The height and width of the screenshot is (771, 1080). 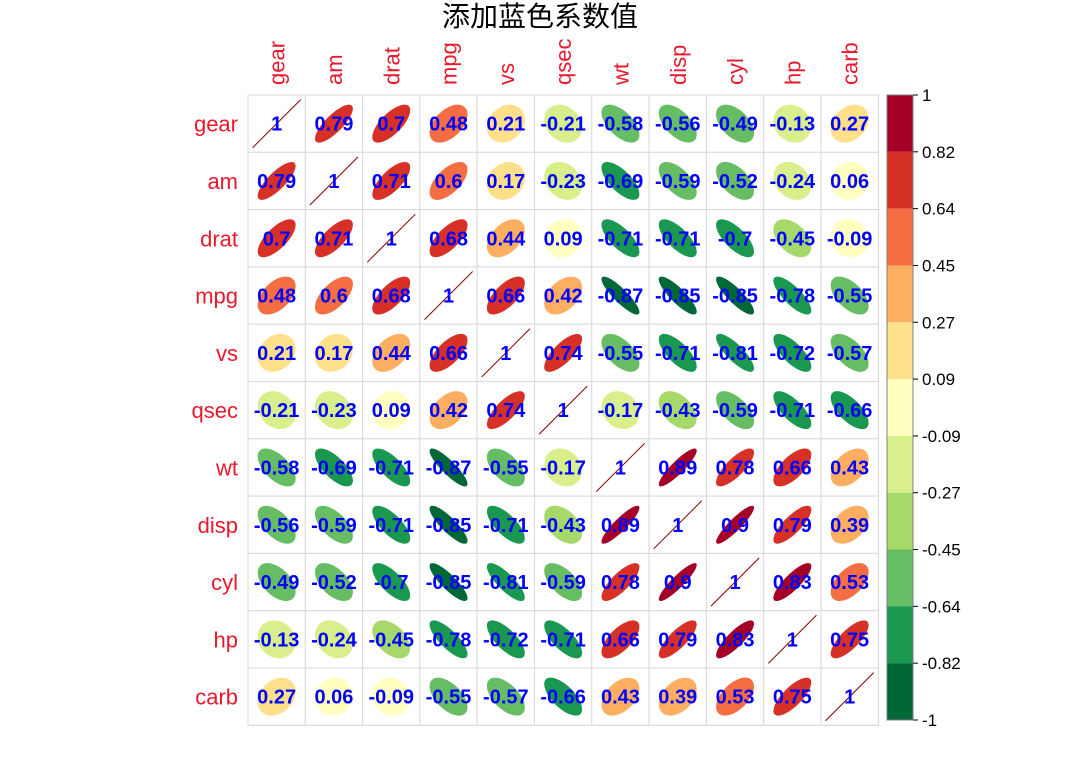 I want to click on matrix-cell: -0.7, so click(x=391, y=582).